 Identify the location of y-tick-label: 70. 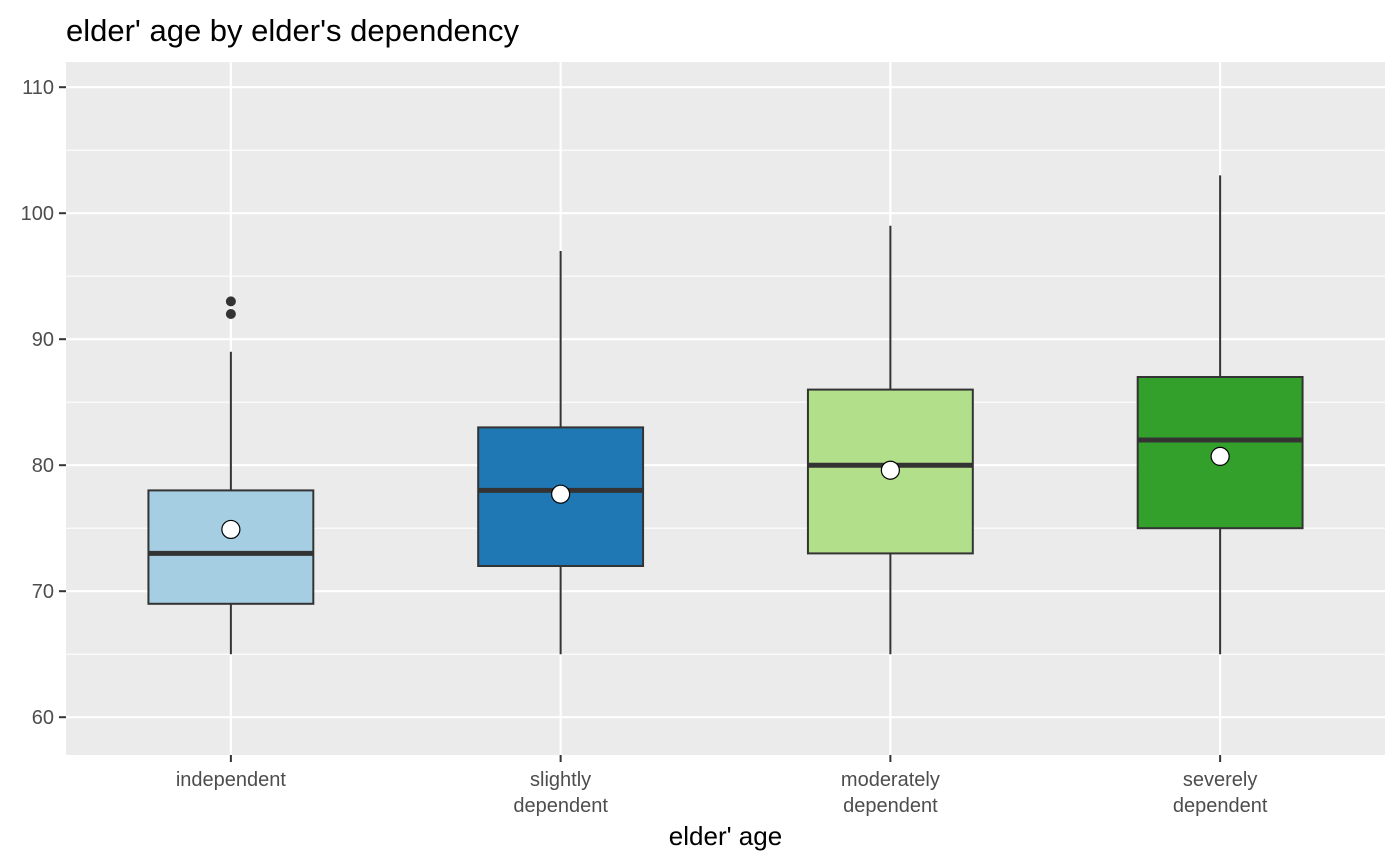
(43, 592).